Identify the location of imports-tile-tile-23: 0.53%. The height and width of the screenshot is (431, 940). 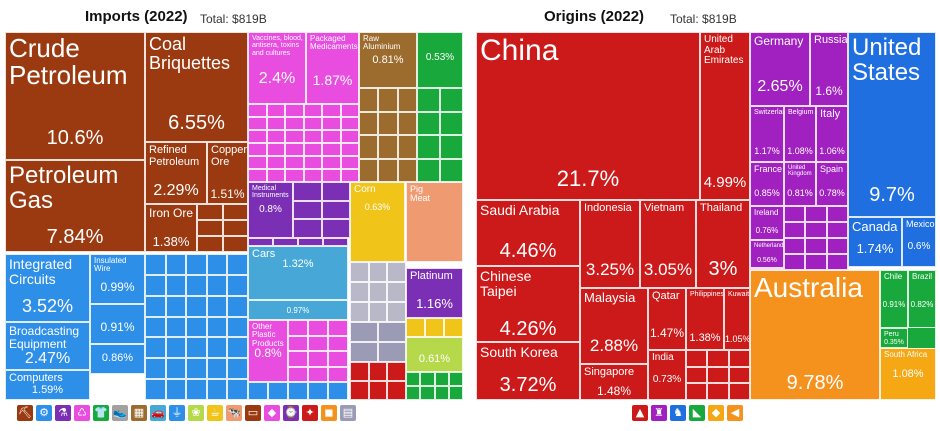
(440, 60).